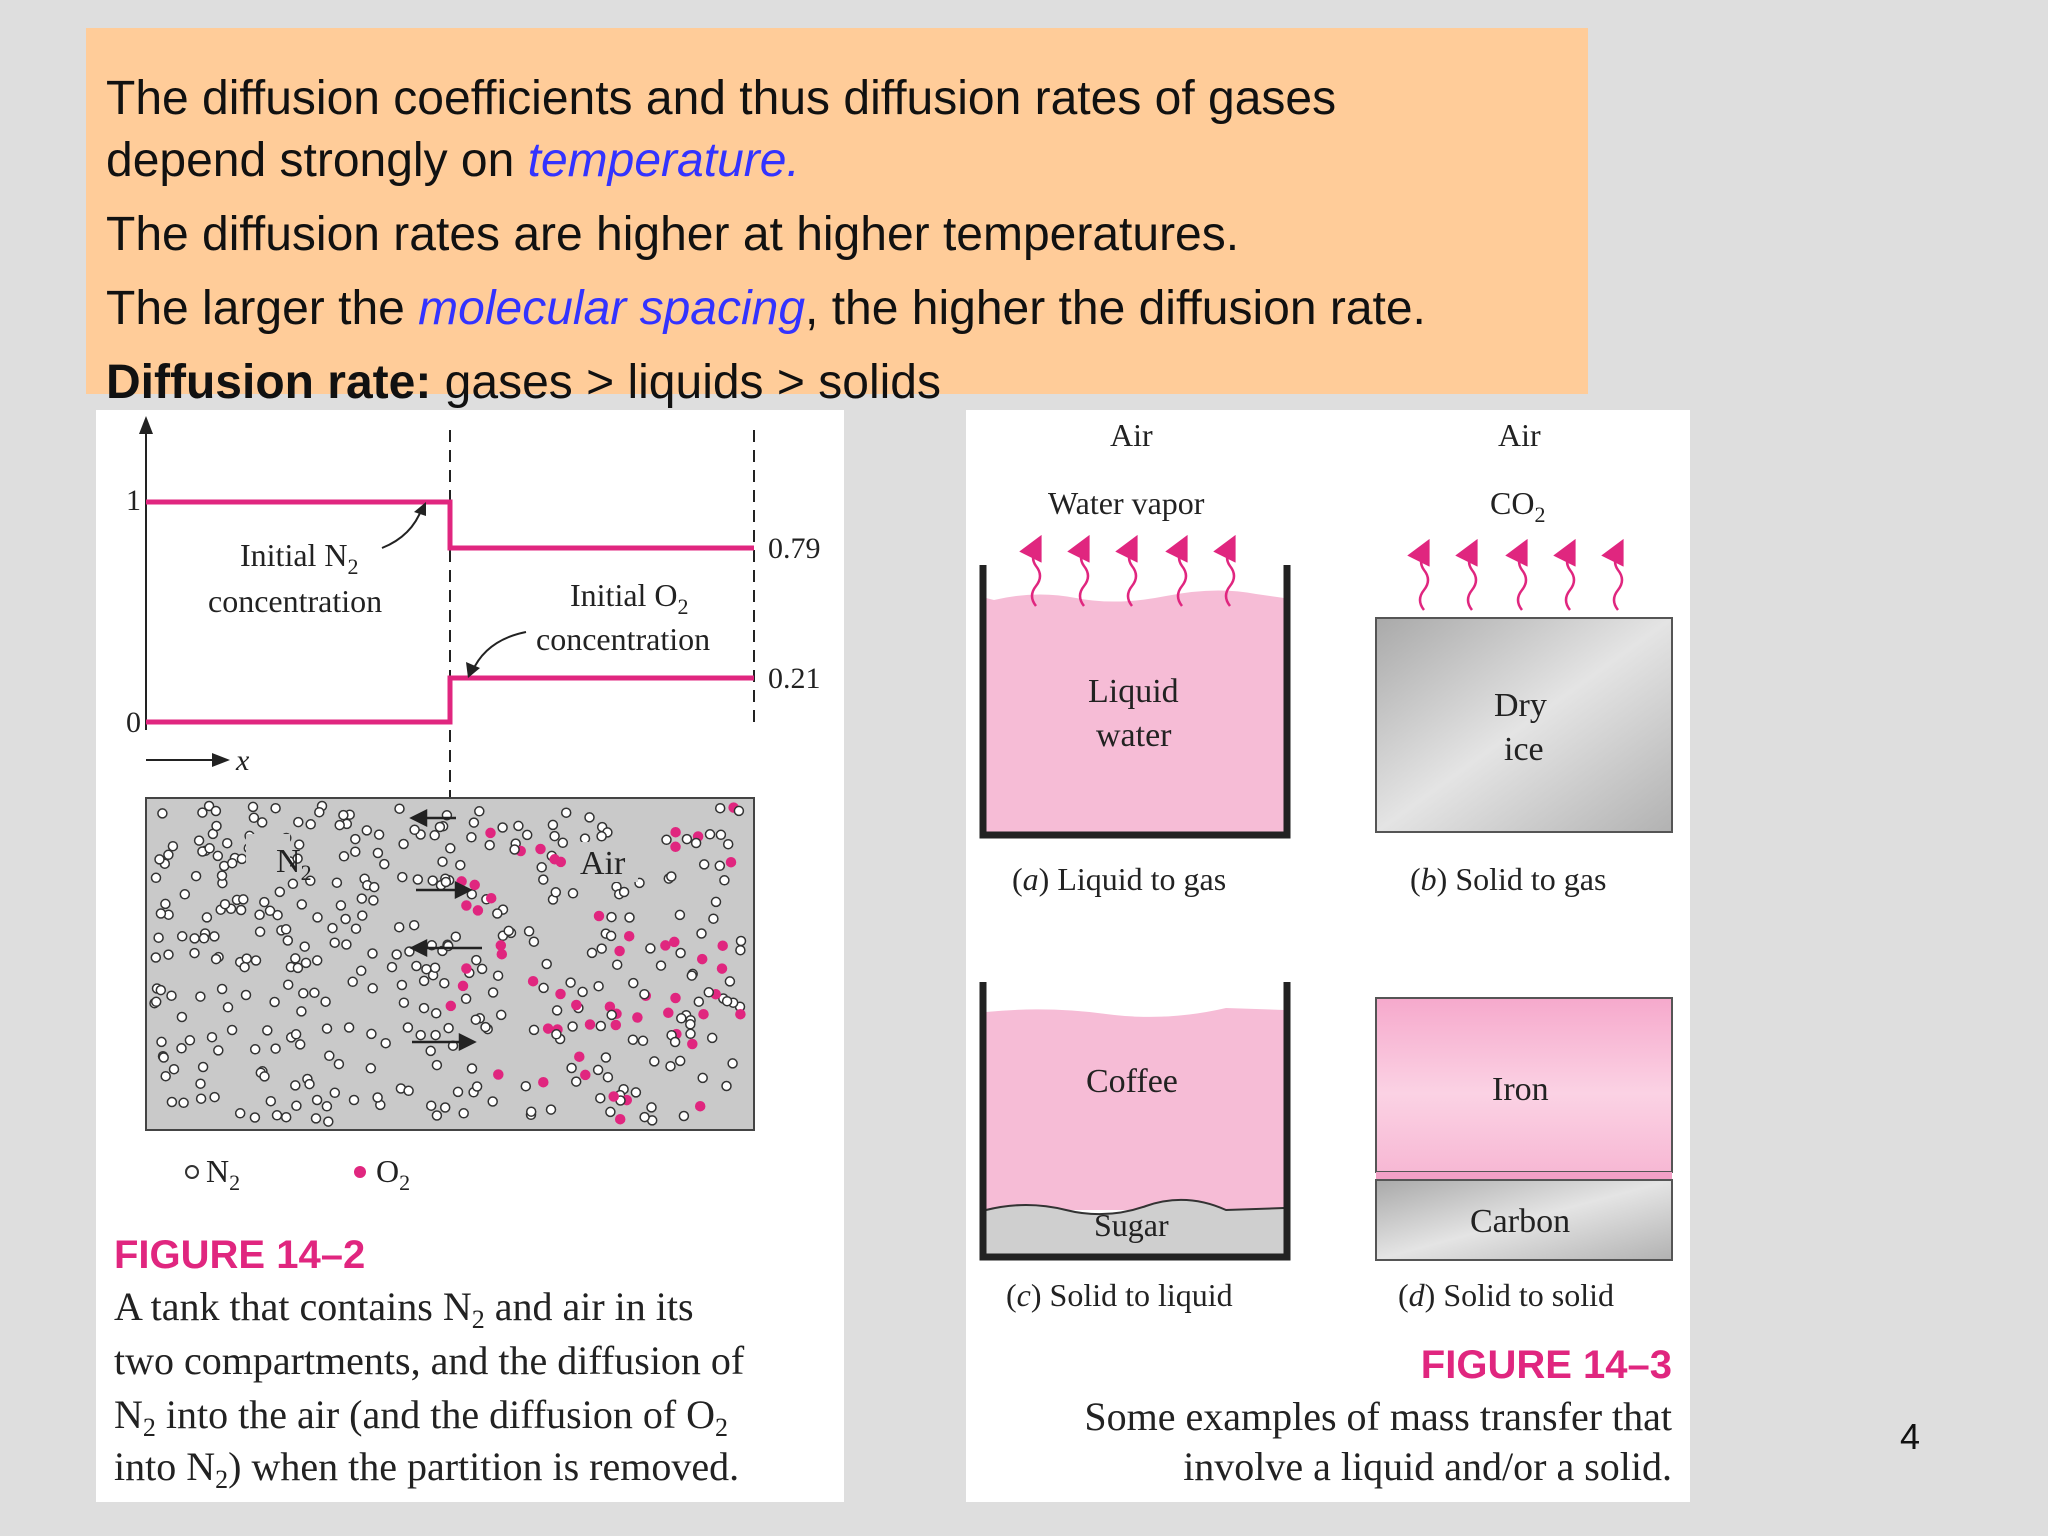  I want to click on y-tick-1: 1, so click(133, 500).